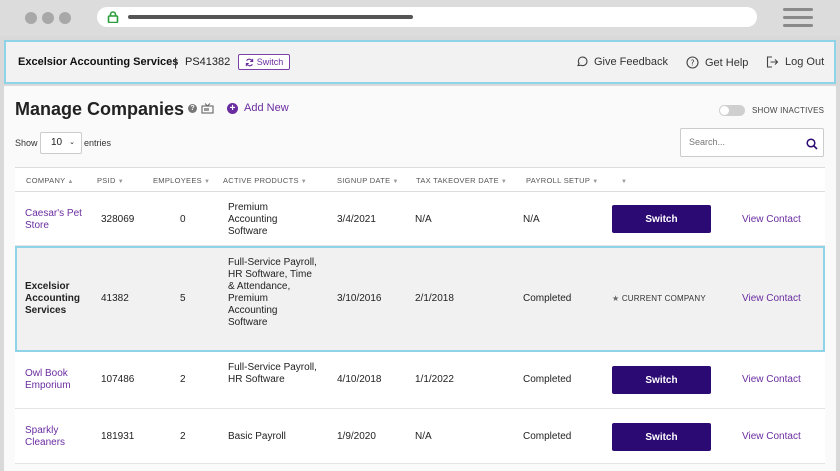  Describe the element at coordinates (183, 219) in the screenshot. I see `employees-cell: 0` at that location.